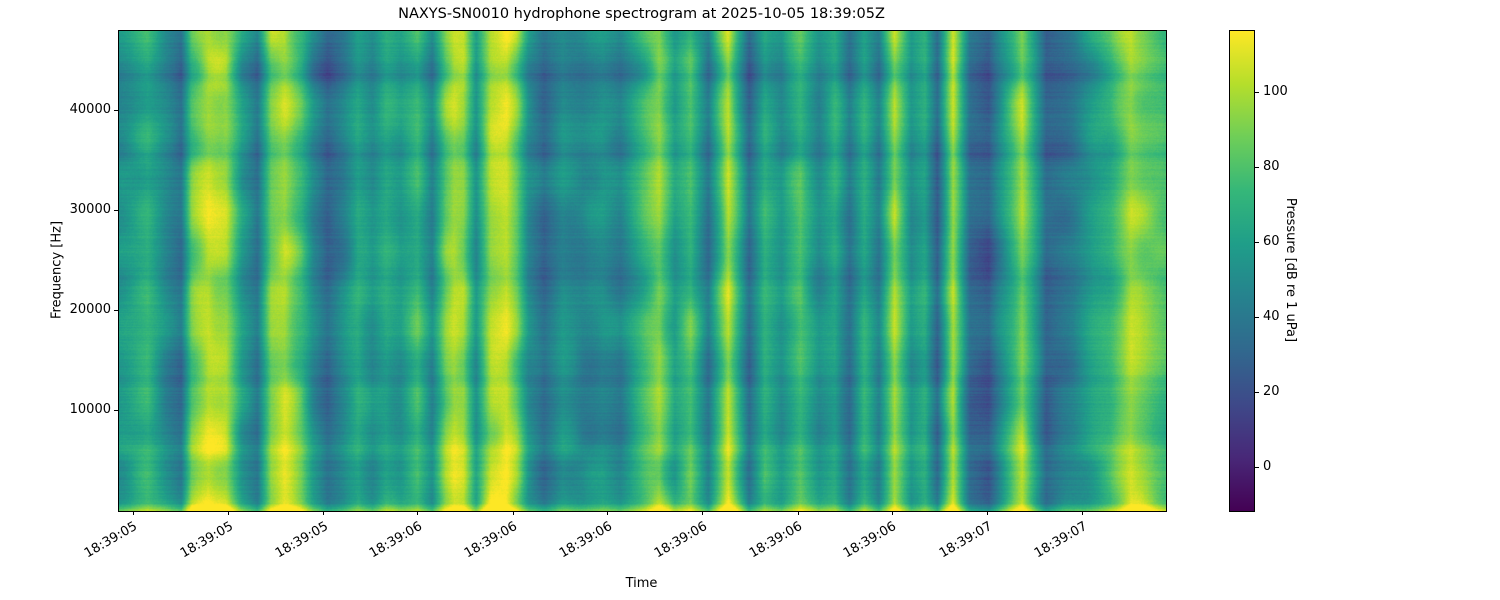  I want to click on y-tick-label: 10000, so click(90, 409).